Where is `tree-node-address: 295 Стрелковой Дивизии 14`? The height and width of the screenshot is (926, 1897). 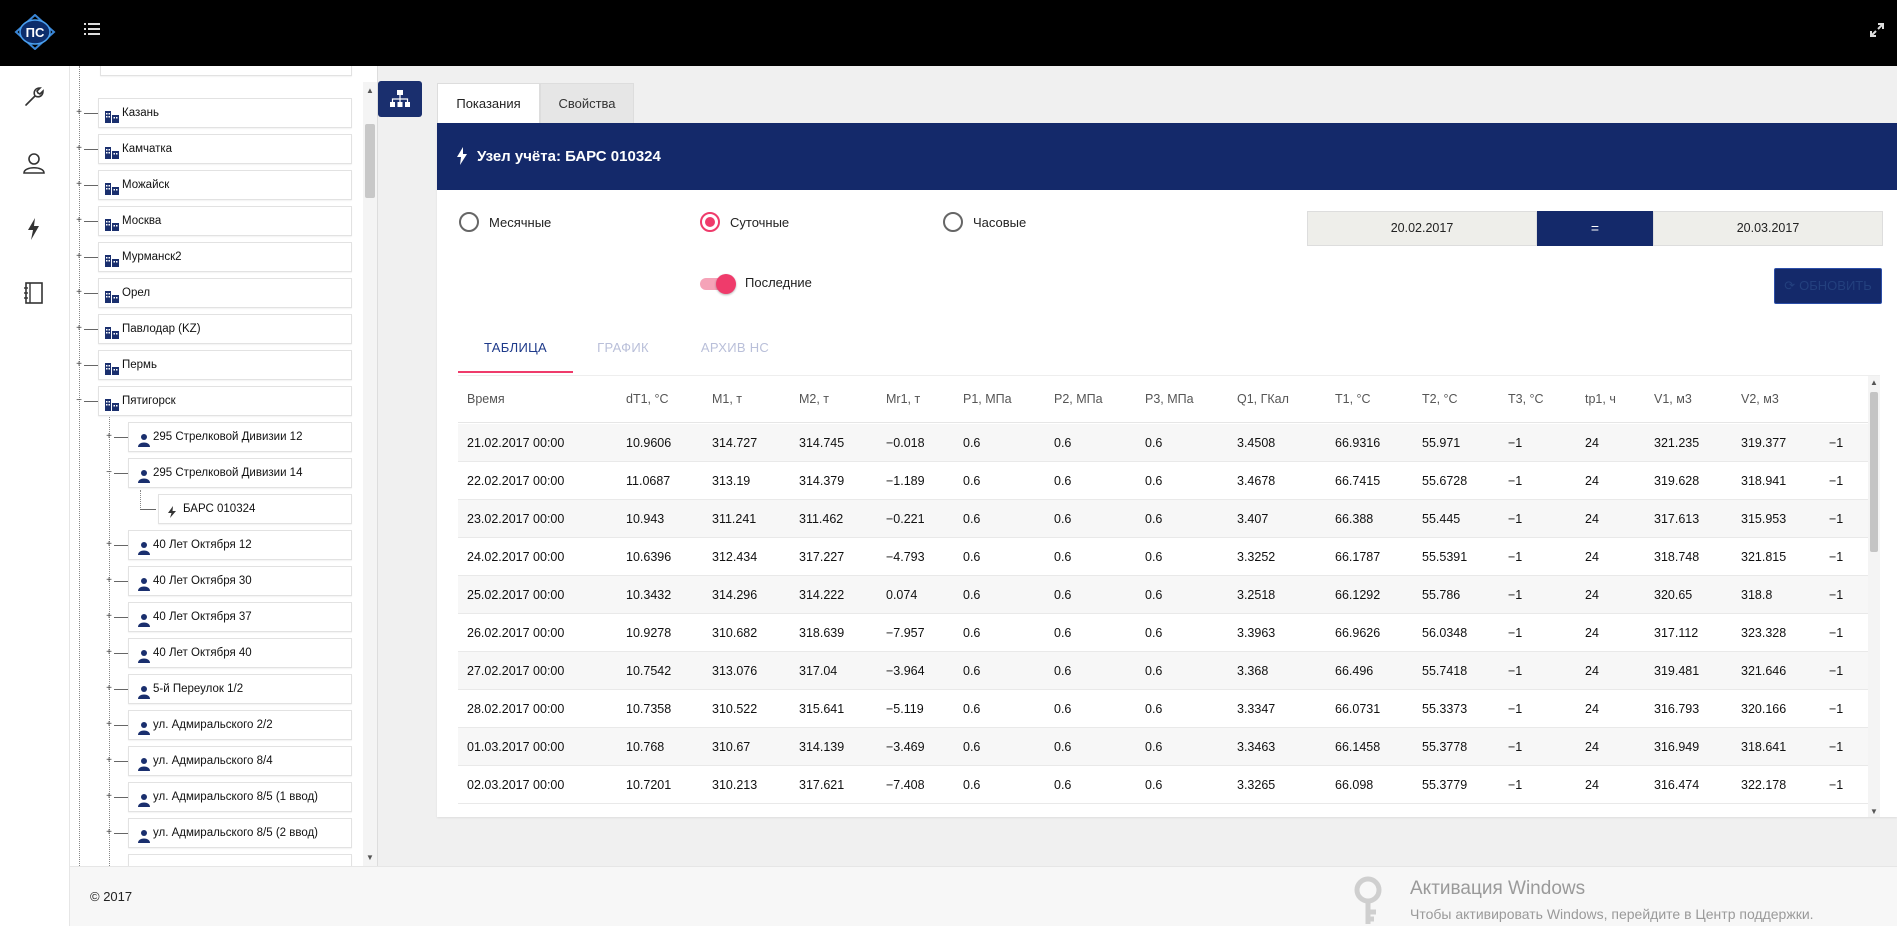
tree-node-address: 295 Стрелковой Дивизии 14 is located at coordinates (240, 473).